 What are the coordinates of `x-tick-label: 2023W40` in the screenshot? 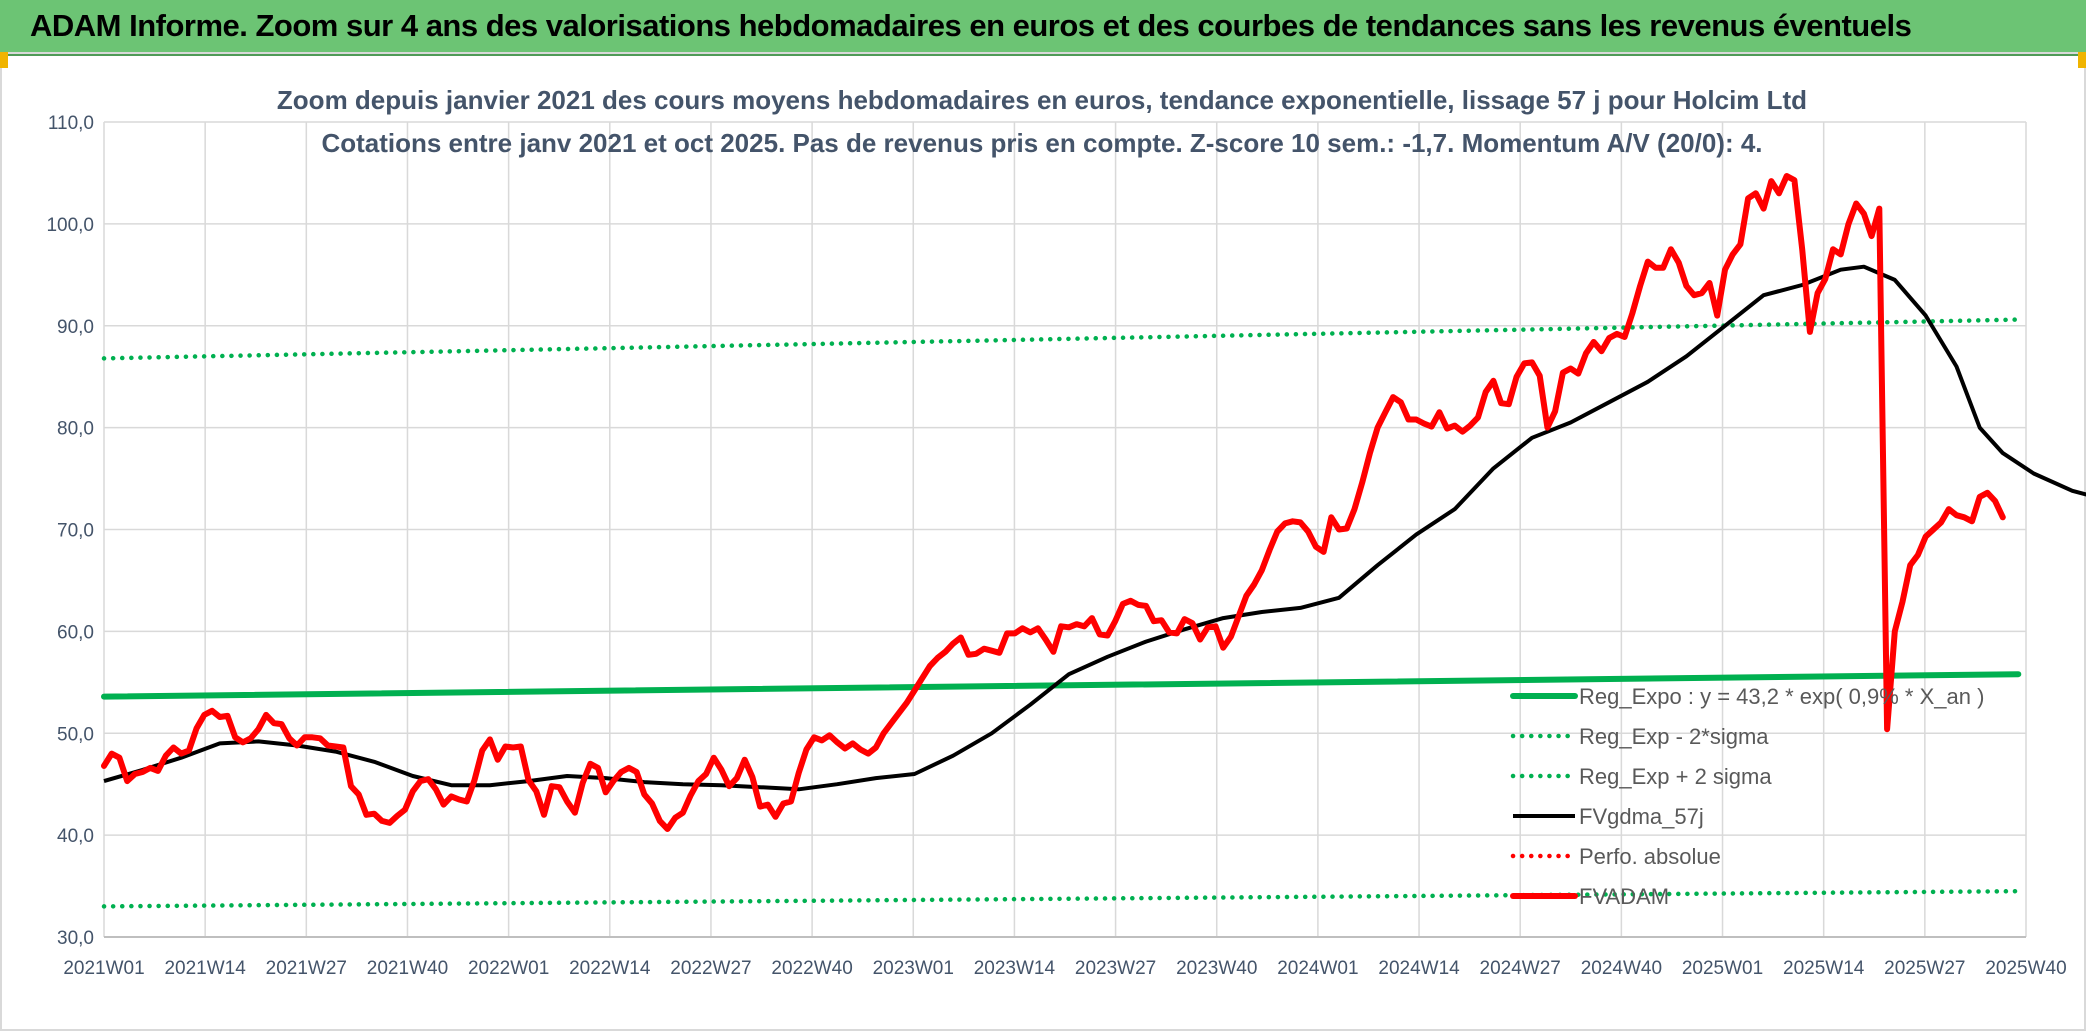 It's located at (1216, 968).